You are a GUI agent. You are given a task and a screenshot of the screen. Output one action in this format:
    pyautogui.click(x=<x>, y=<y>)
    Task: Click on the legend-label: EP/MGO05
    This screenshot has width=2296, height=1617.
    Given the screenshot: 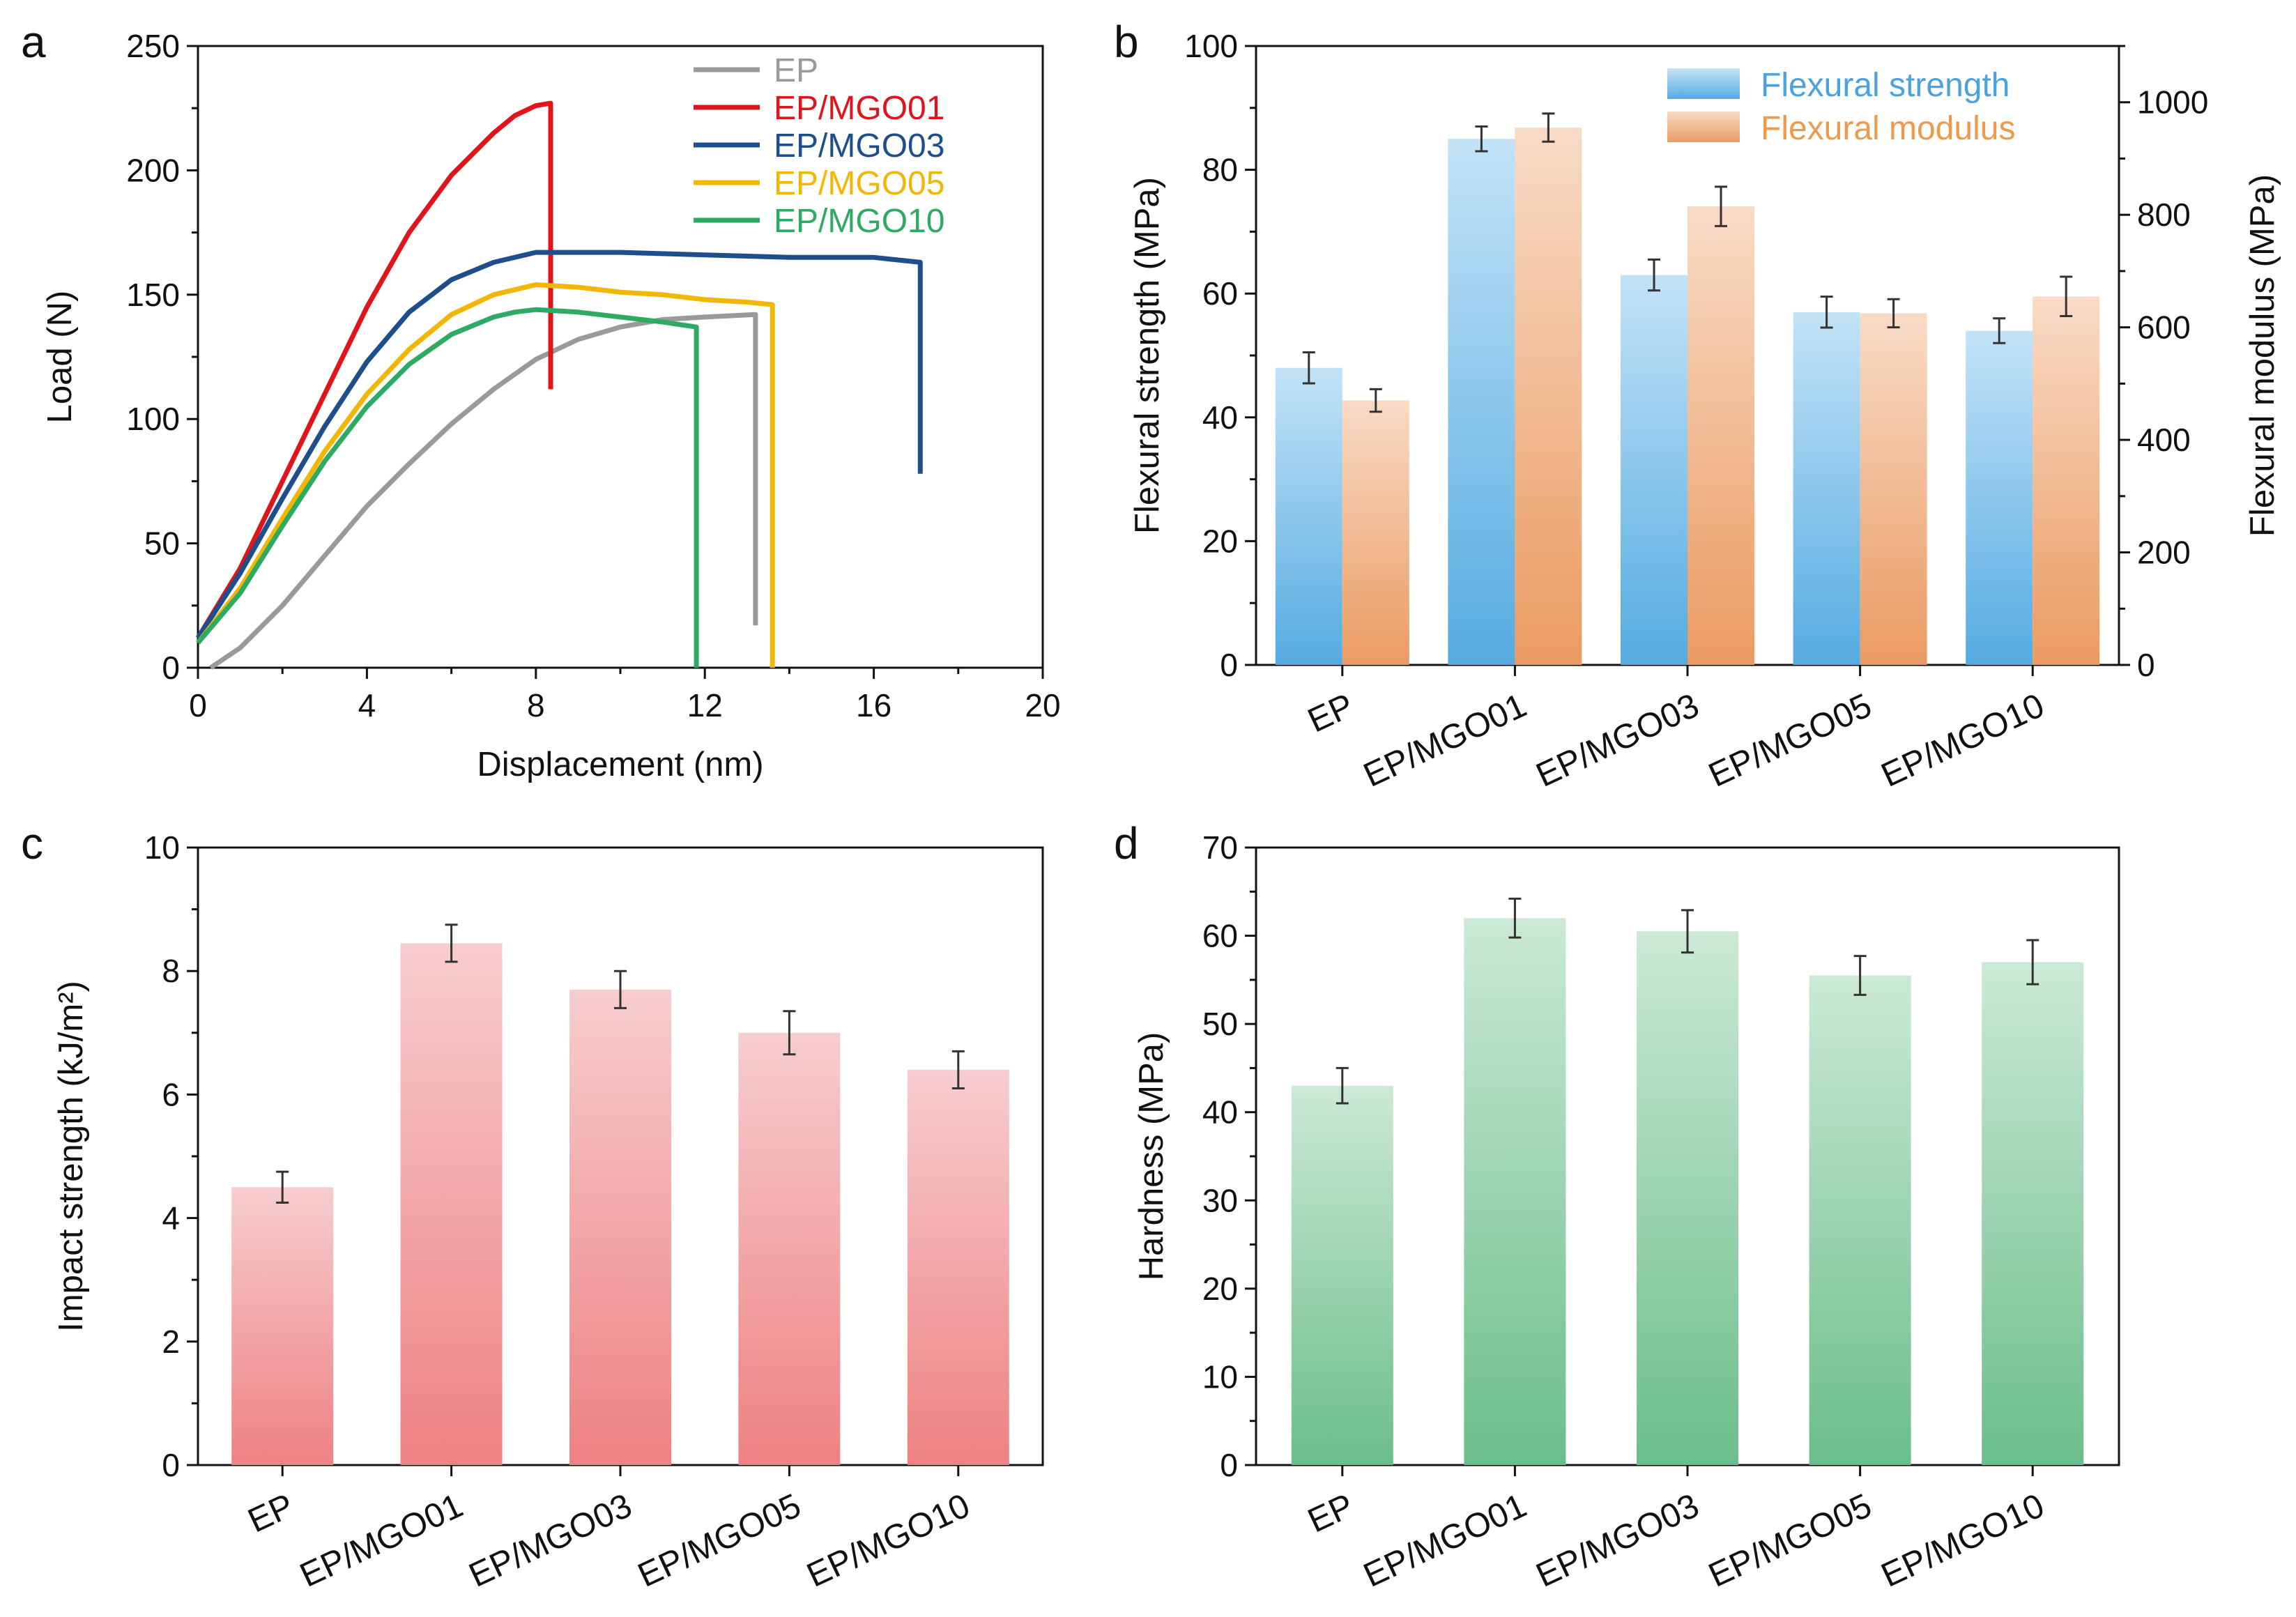 What is the action you would take?
    pyautogui.click(x=859, y=183)
    